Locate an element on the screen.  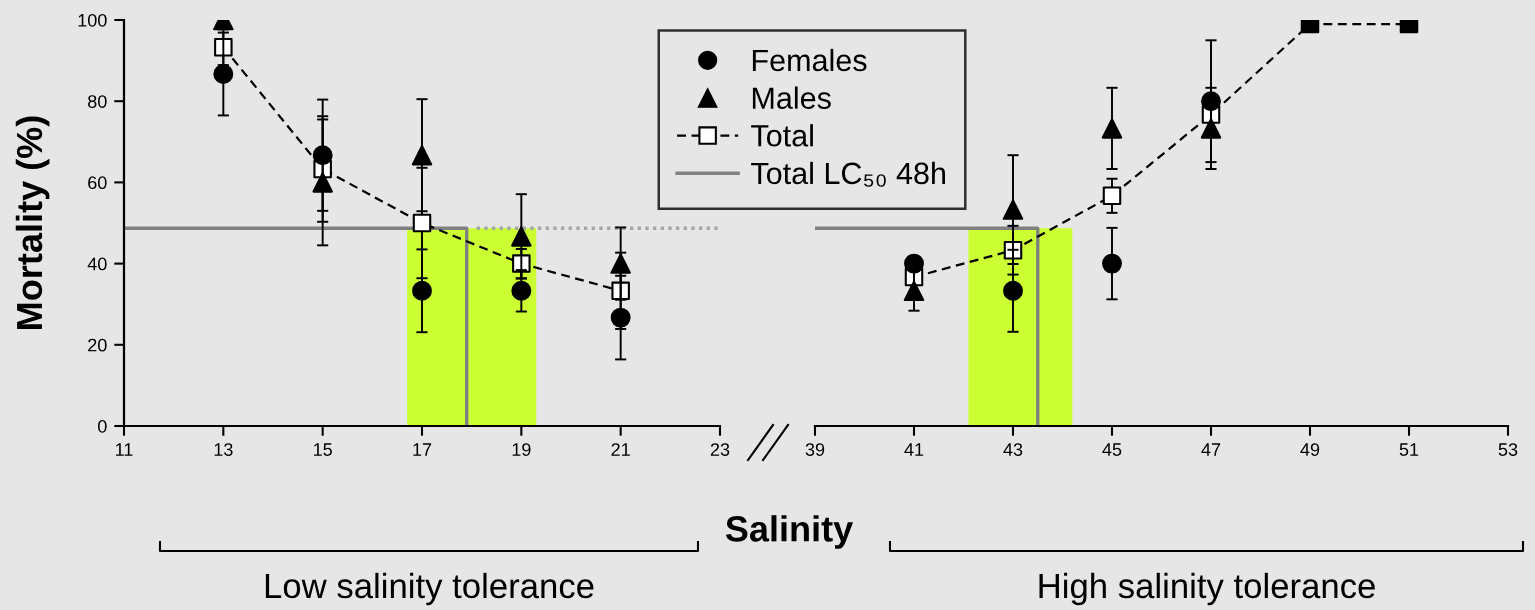
x-tick-label: 49 is located at coordinates (1310, 449).